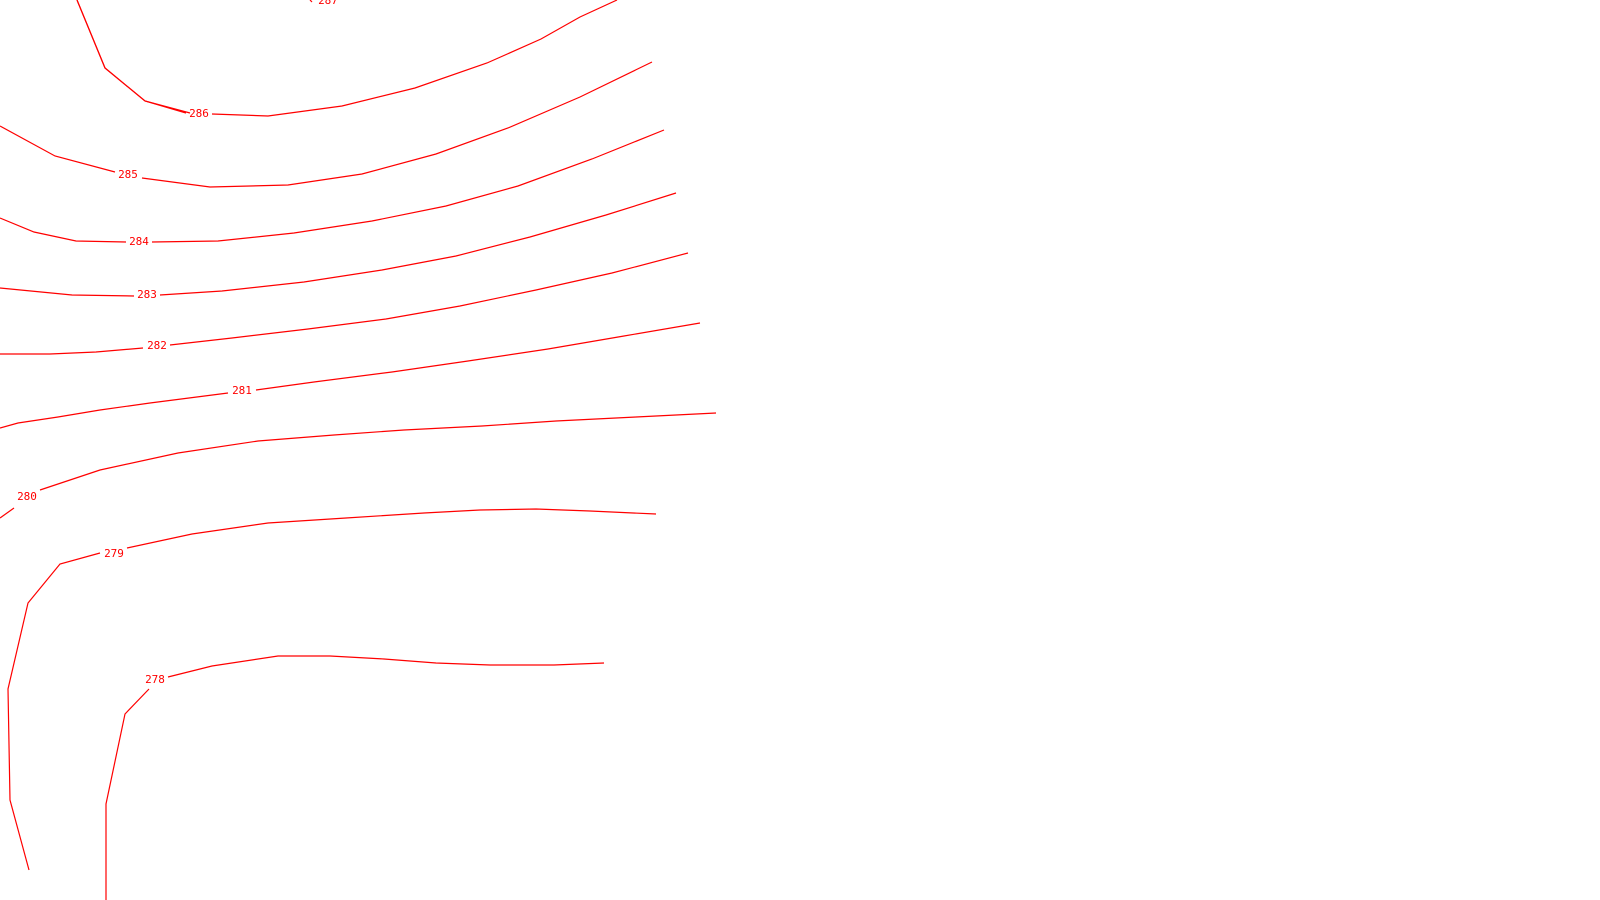 Image resolution: width=1600 pixels, height=900 pixels. What do you see at coordinates (386, 666) in the screenshot?
I see `contour-line-278-seg` at bounding box center [386, 666].